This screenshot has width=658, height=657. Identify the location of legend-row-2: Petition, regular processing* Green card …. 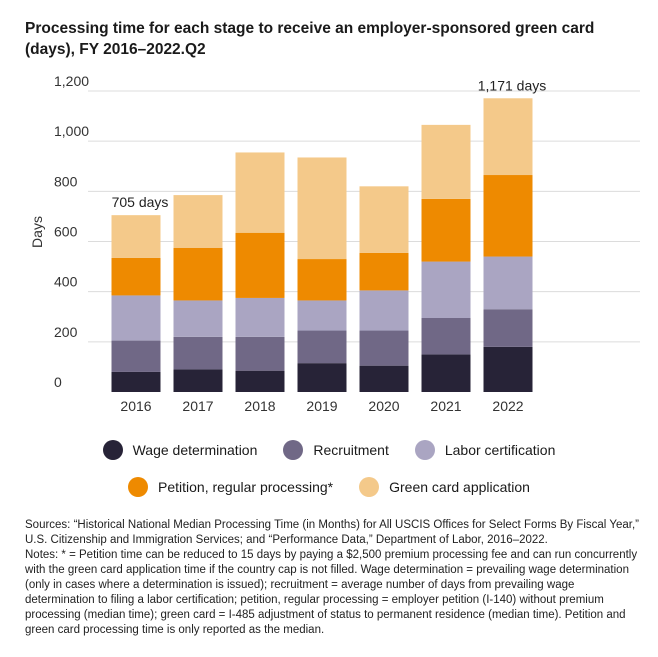
(329, 487).